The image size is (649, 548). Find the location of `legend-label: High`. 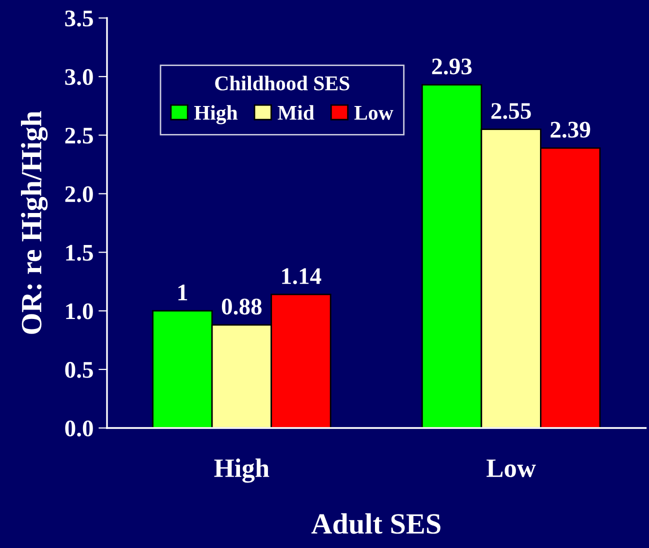

legend-label: High is located at coordinates (216, 114).